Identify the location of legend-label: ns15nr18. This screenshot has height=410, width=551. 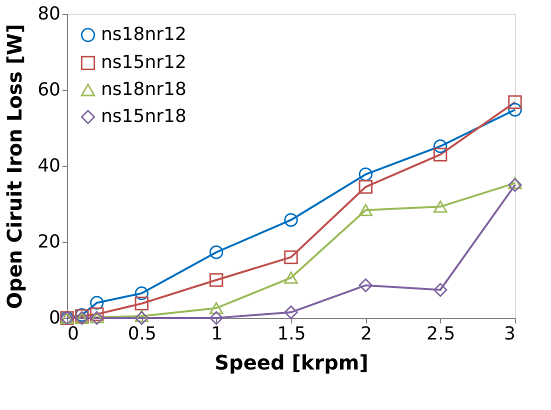
(143, 116).